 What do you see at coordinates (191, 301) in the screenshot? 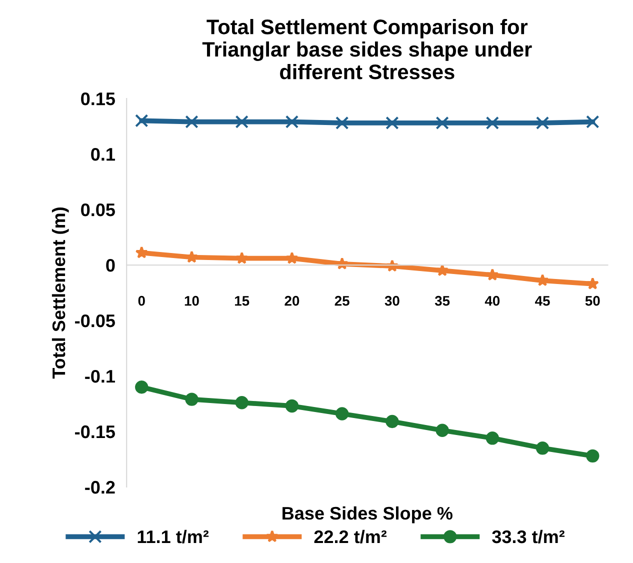
I see `x-tick-label: 10` at bounding box center [191, 301].